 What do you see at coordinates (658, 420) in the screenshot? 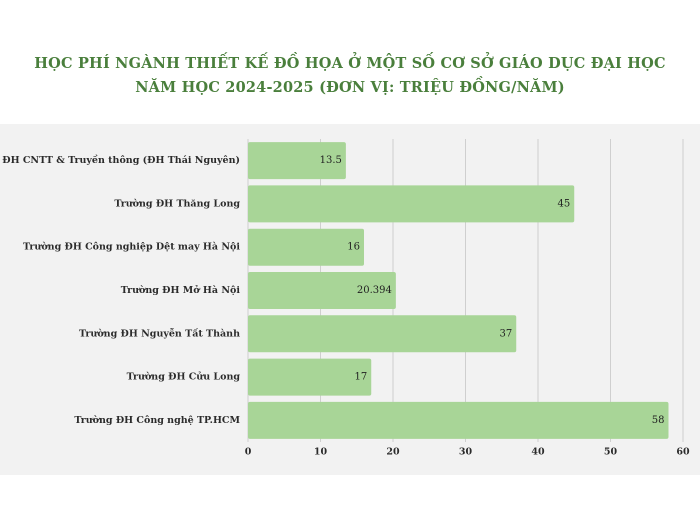
I see `value-label-6: 58` at bounding box center [658, 420].